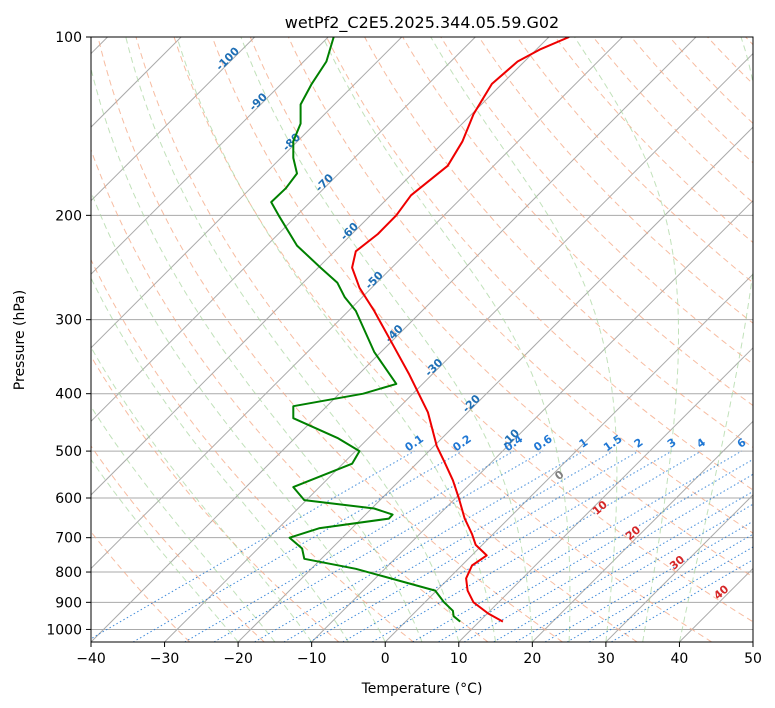 This screenshot has height=708, width=775. What do you see at coordinates (20, 340) in the screenshot?
I see `y-axis-label: Pressure (hPa)` at bounding box center [20, 340].